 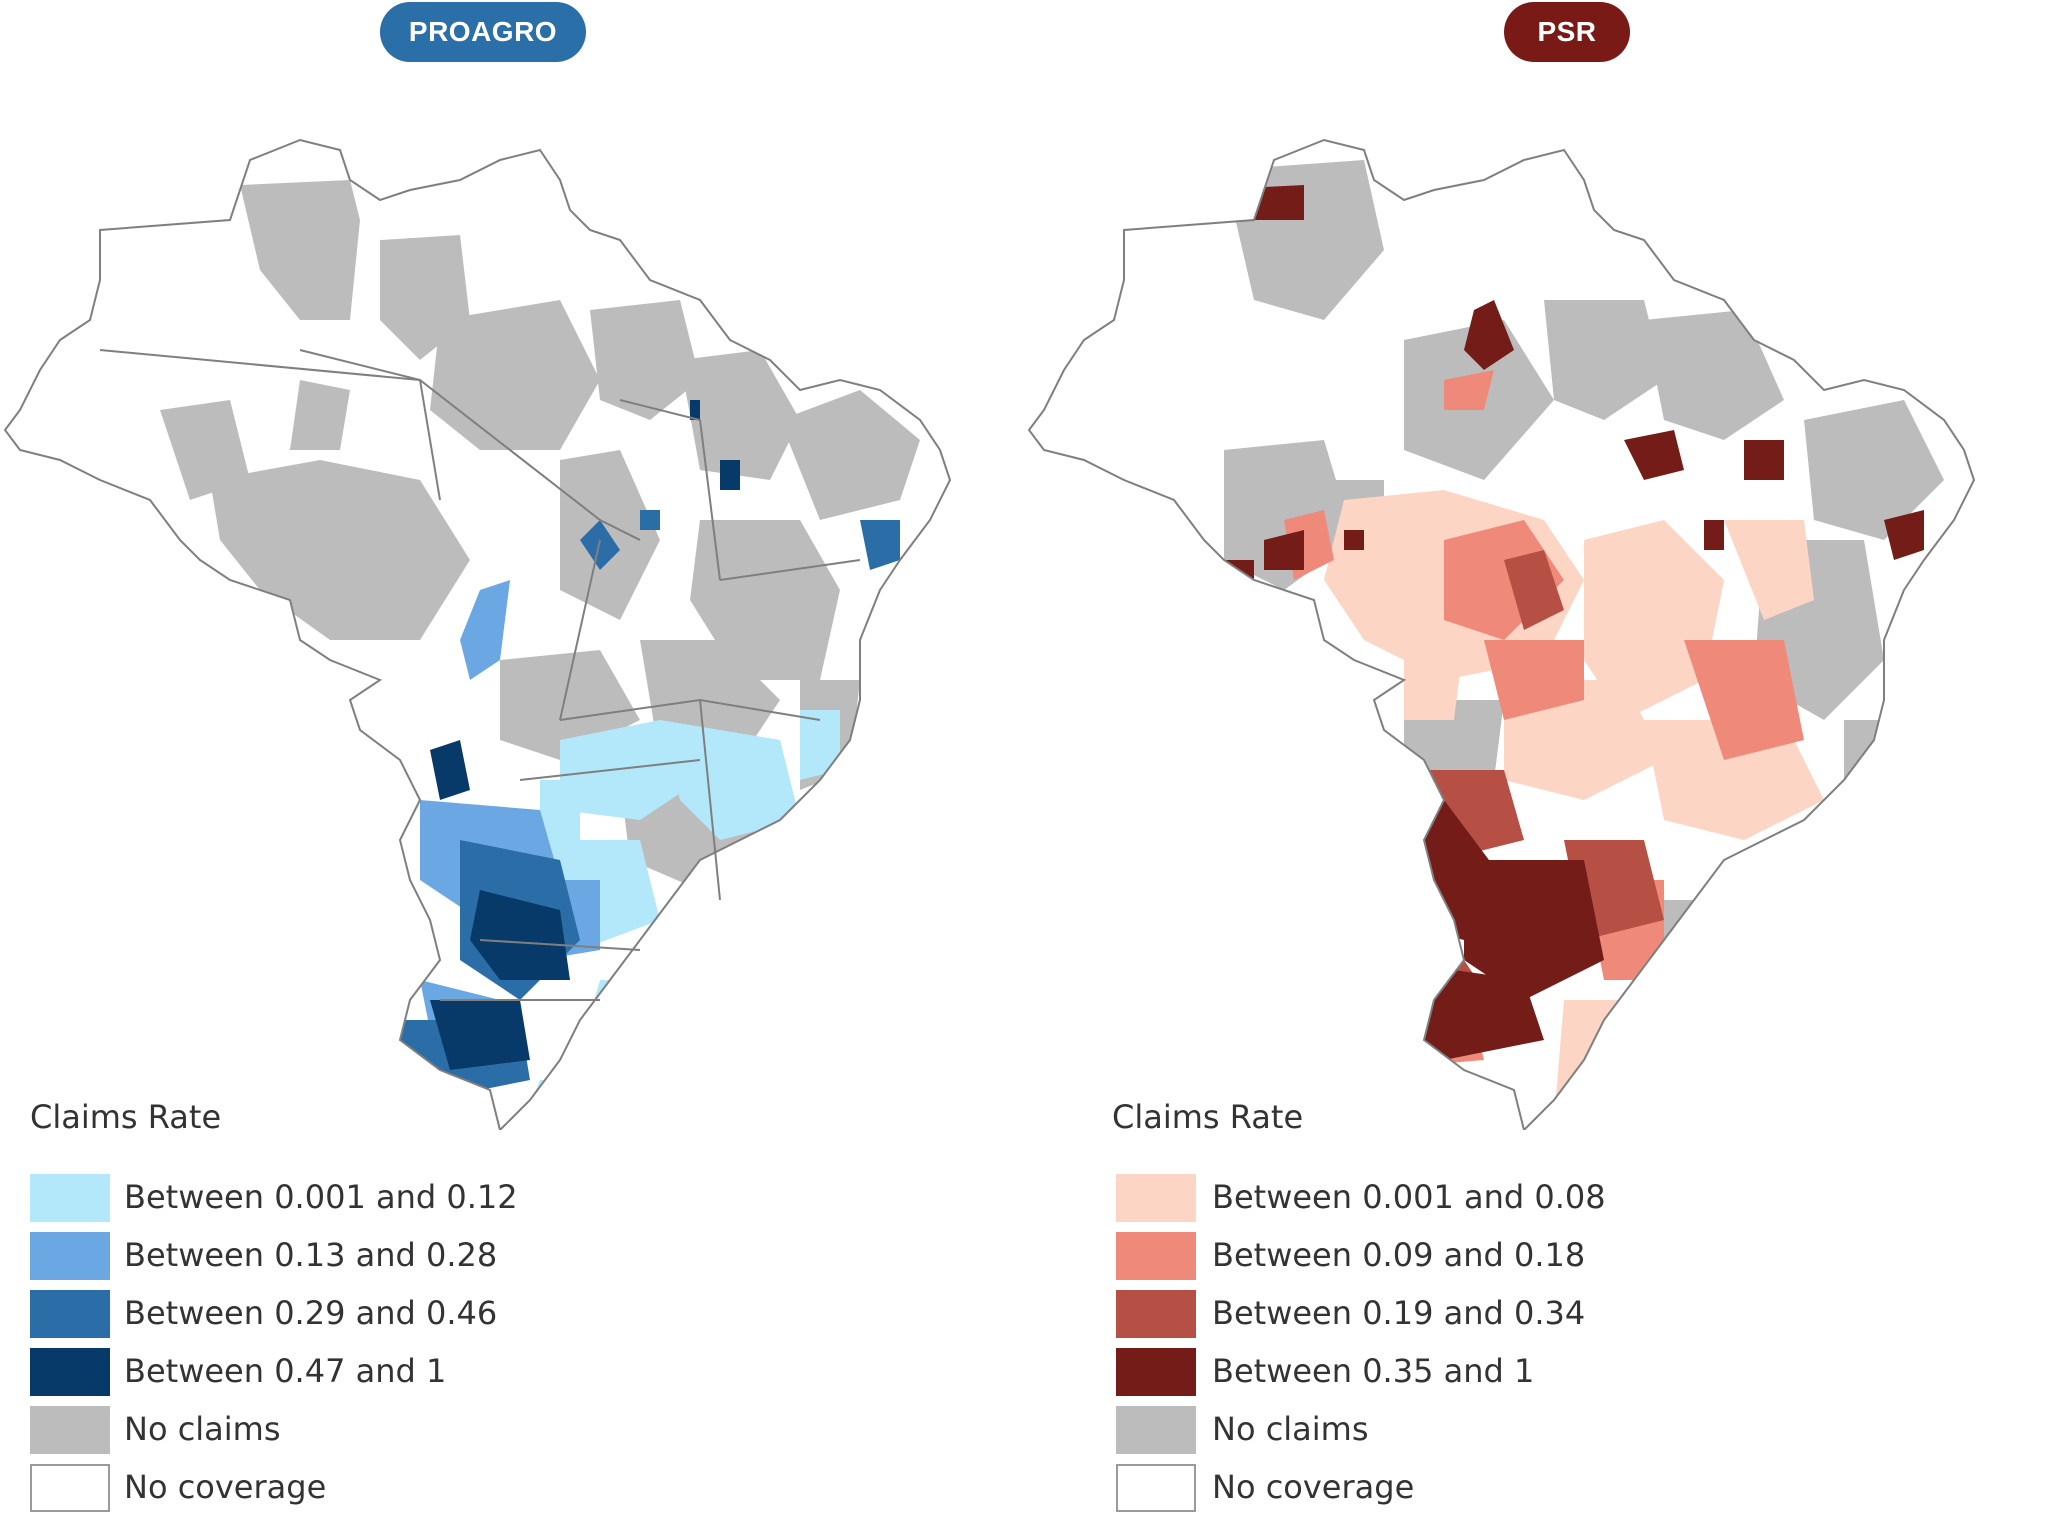 What do you see at coordinates (1208, 1117) in the screenshot?
I see `psr-legend-title: Claims Rate` at bounding box center [1208, 1117].